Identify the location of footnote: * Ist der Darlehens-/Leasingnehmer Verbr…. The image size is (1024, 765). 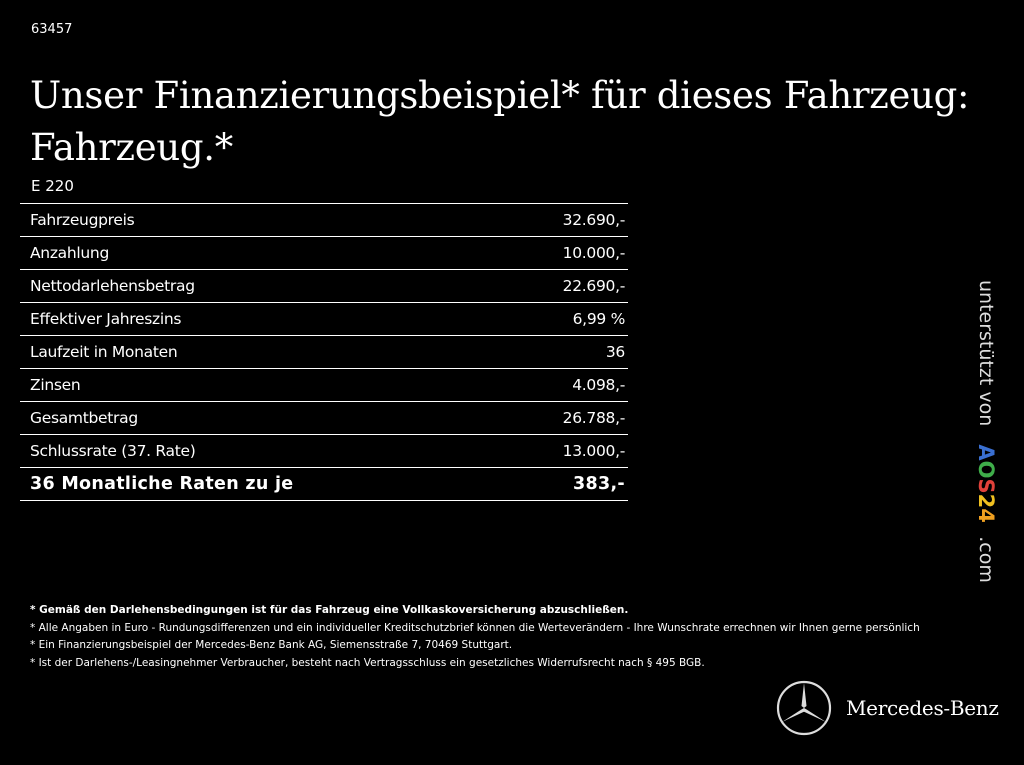
(367, 662).